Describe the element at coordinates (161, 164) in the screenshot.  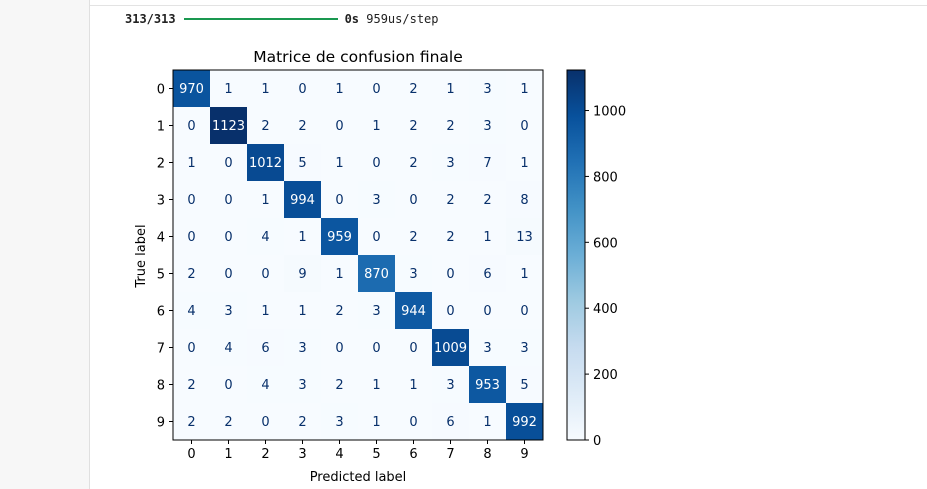
I see `y-tick-label: 2` at that location.